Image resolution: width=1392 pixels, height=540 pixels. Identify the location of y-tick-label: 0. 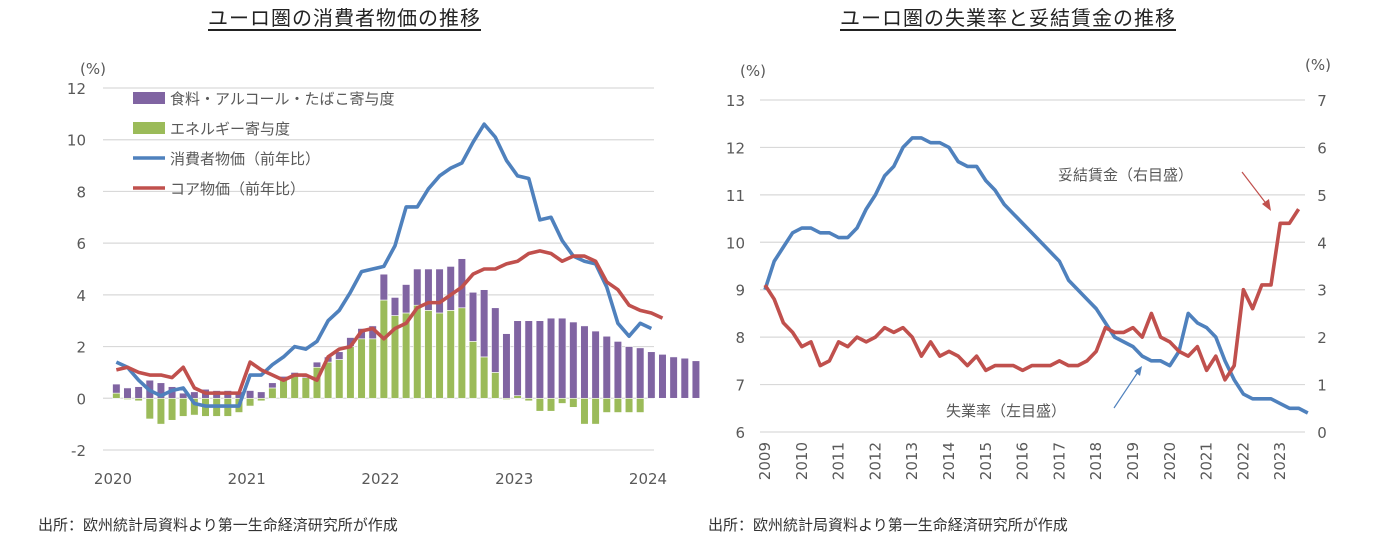
(81, 399).